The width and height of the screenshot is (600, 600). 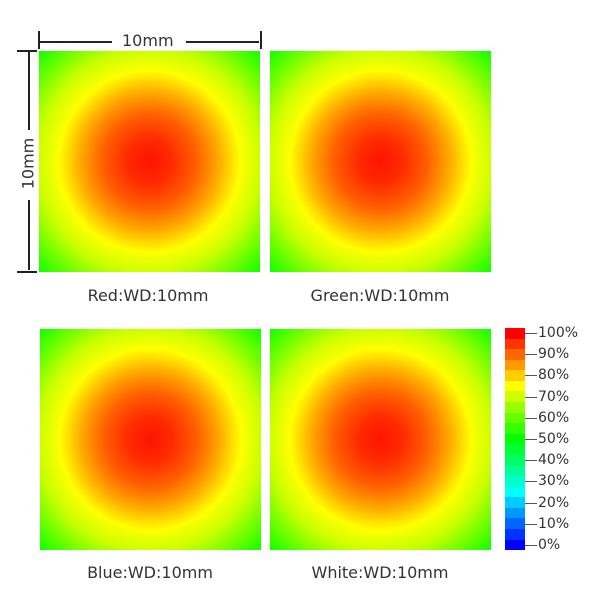 What do you see at coordinates (29, 235) in the screenshot?
I see `height-arrow-bottom` at bounding box center [29, 235].